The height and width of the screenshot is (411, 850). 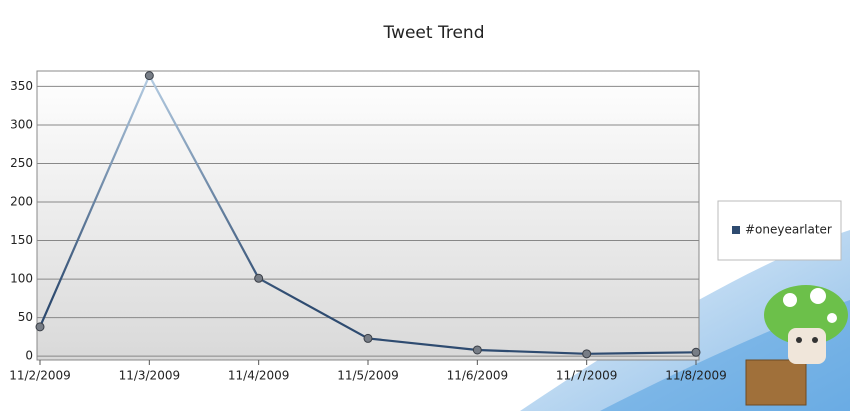 What do you see at coordinates (150, 376) in the screenshot?
I see `x-tick-label: 11/3/2009` at bounding box center [150, 376].